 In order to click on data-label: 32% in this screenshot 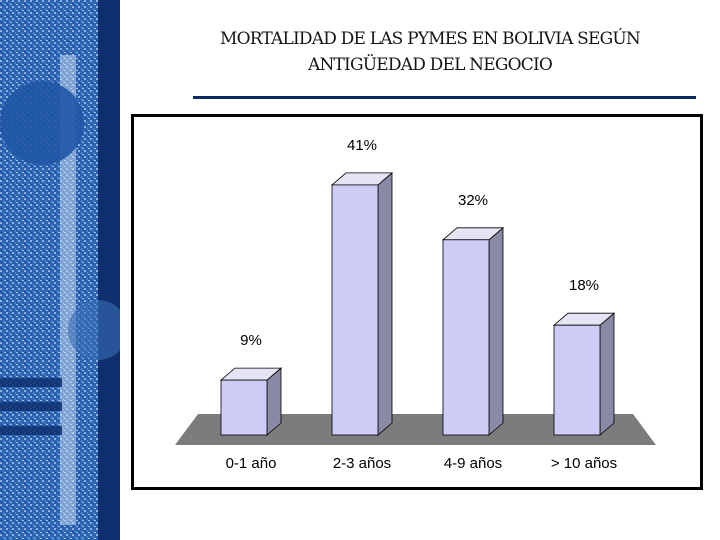, I will do `click(473, 200)`.